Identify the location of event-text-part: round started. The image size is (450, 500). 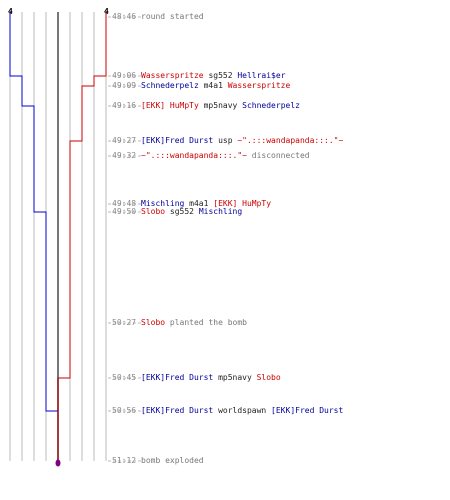
(172, 16).